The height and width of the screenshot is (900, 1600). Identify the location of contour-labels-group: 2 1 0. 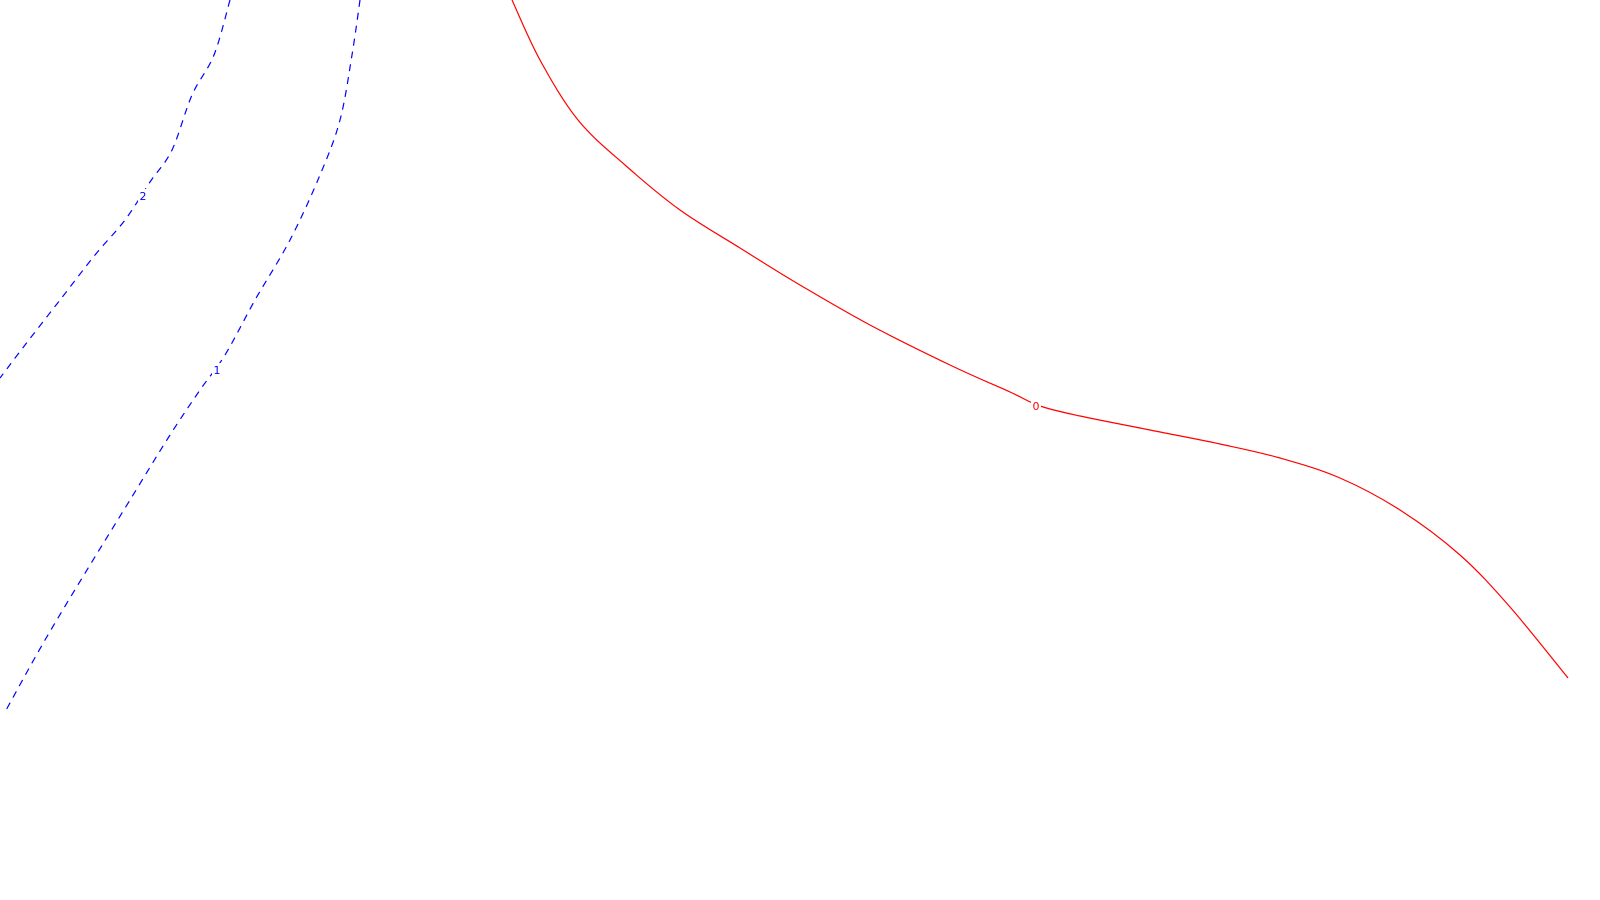
(589, 301).